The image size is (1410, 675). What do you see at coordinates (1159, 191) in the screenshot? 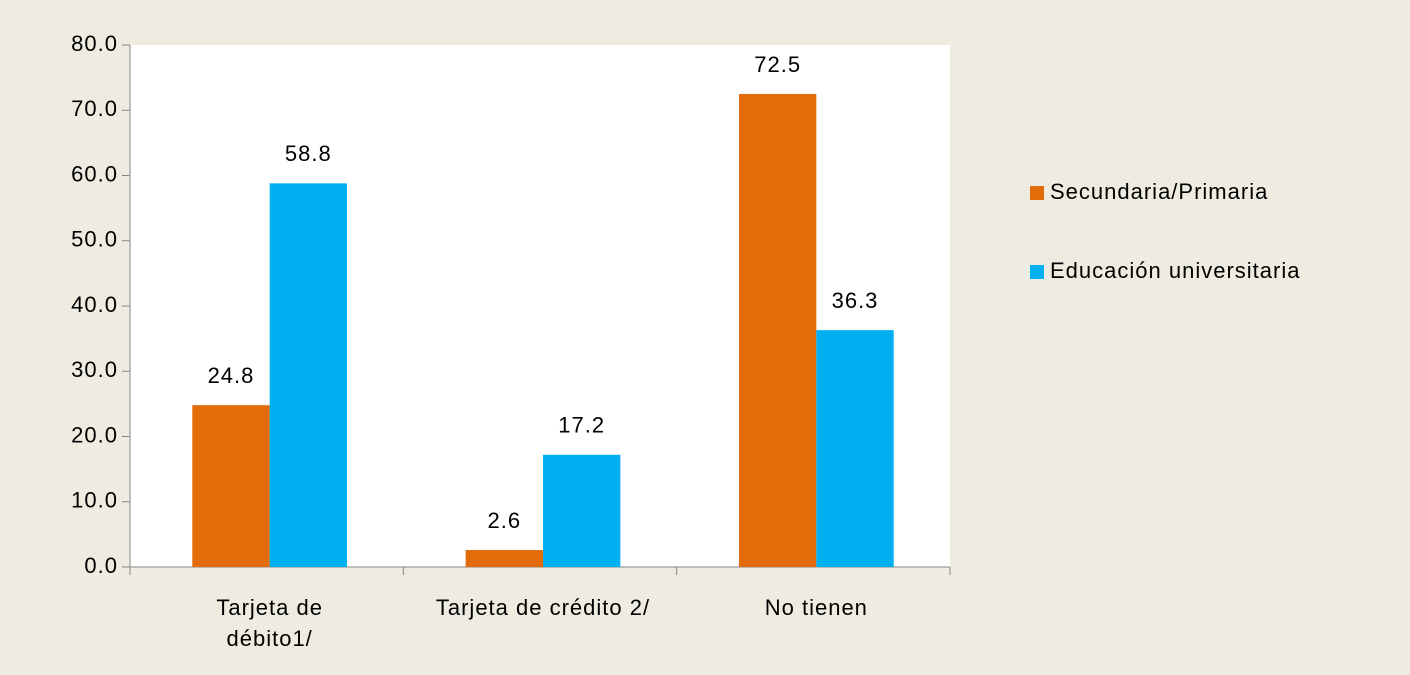
I see `legend-label: Secundaria/Primaria` at bounding box center [1159, 191].